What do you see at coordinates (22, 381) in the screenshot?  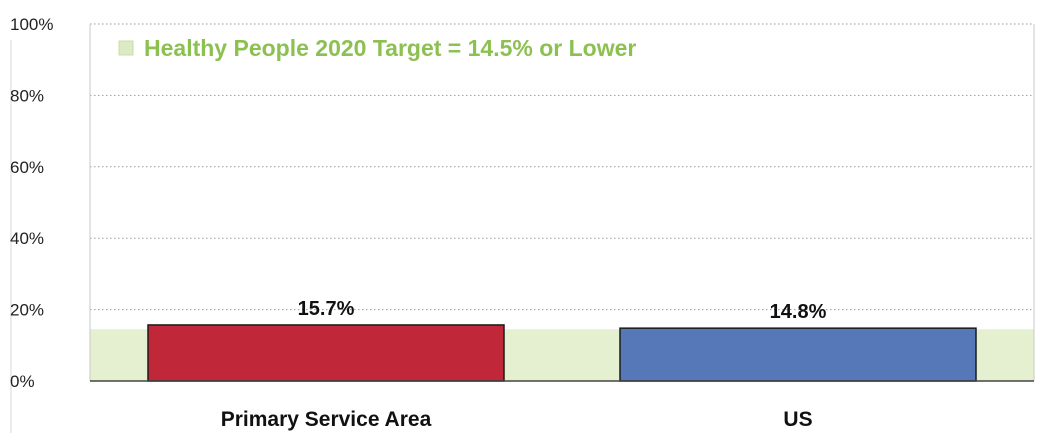 I see `y-tick-label: 0%` at bounding box center [22, 381].